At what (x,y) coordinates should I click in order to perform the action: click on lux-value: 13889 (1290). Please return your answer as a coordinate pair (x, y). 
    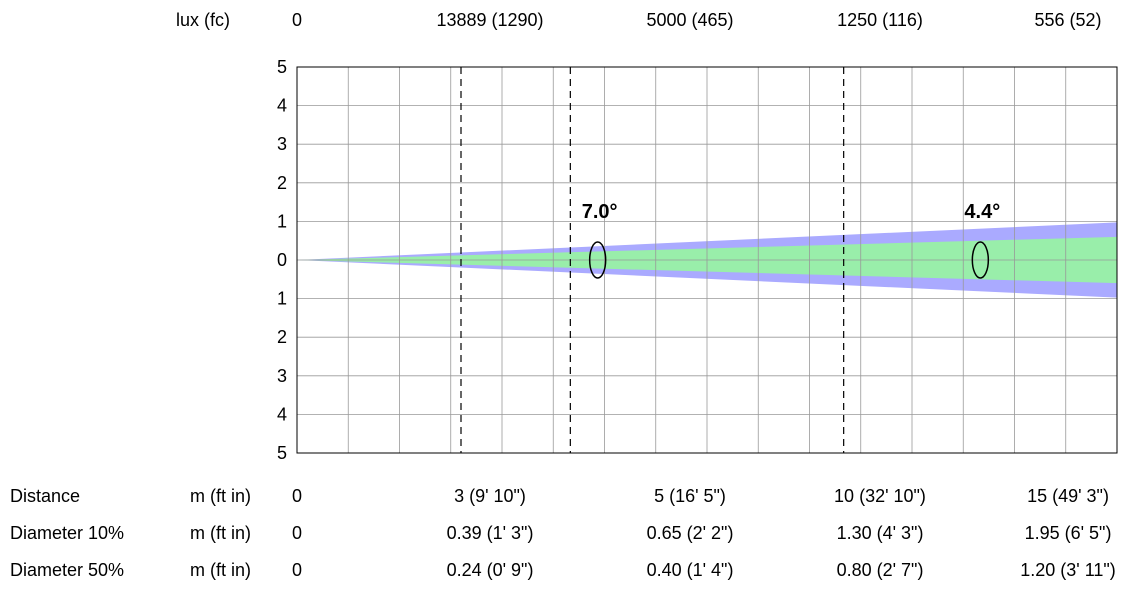
    Looking at the image, I should click on (489, 20).